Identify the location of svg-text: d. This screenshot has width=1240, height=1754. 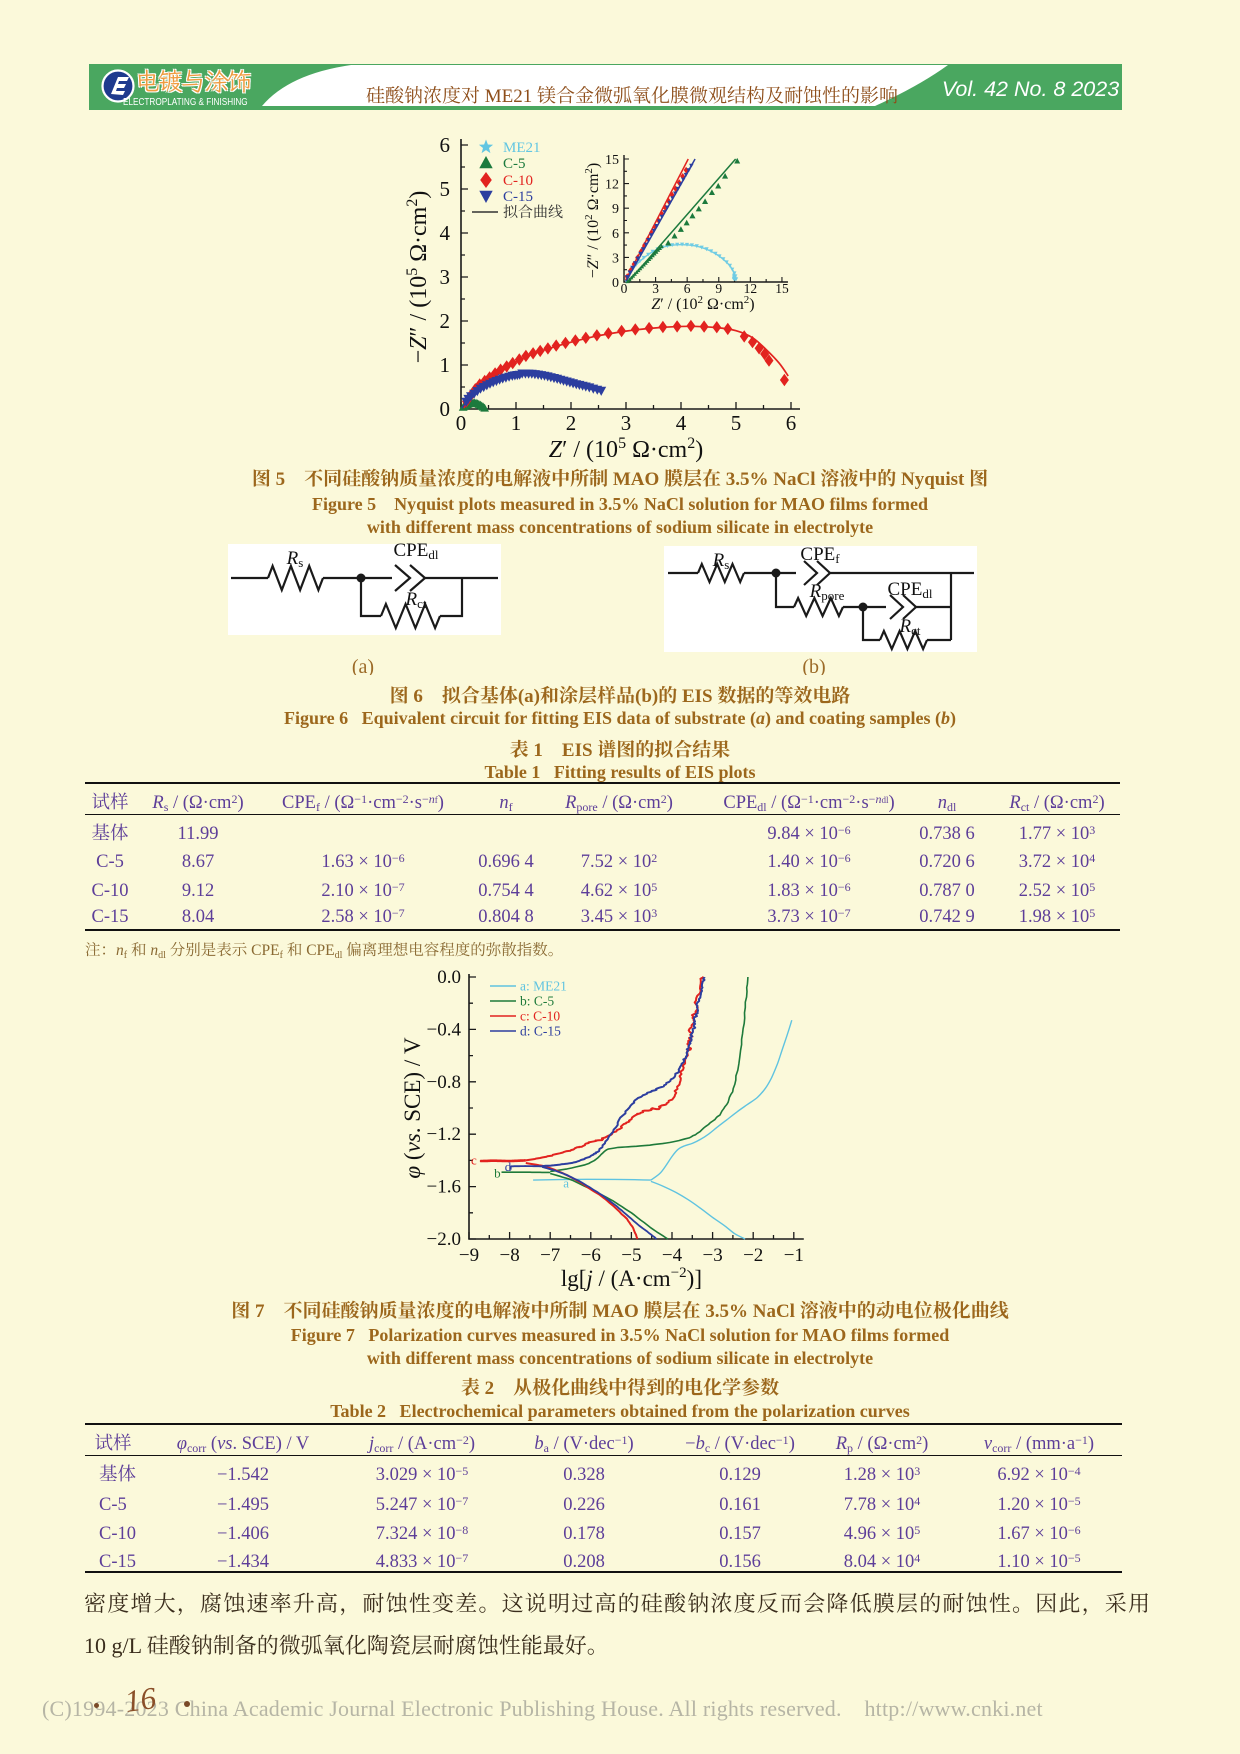
(508, 1165).